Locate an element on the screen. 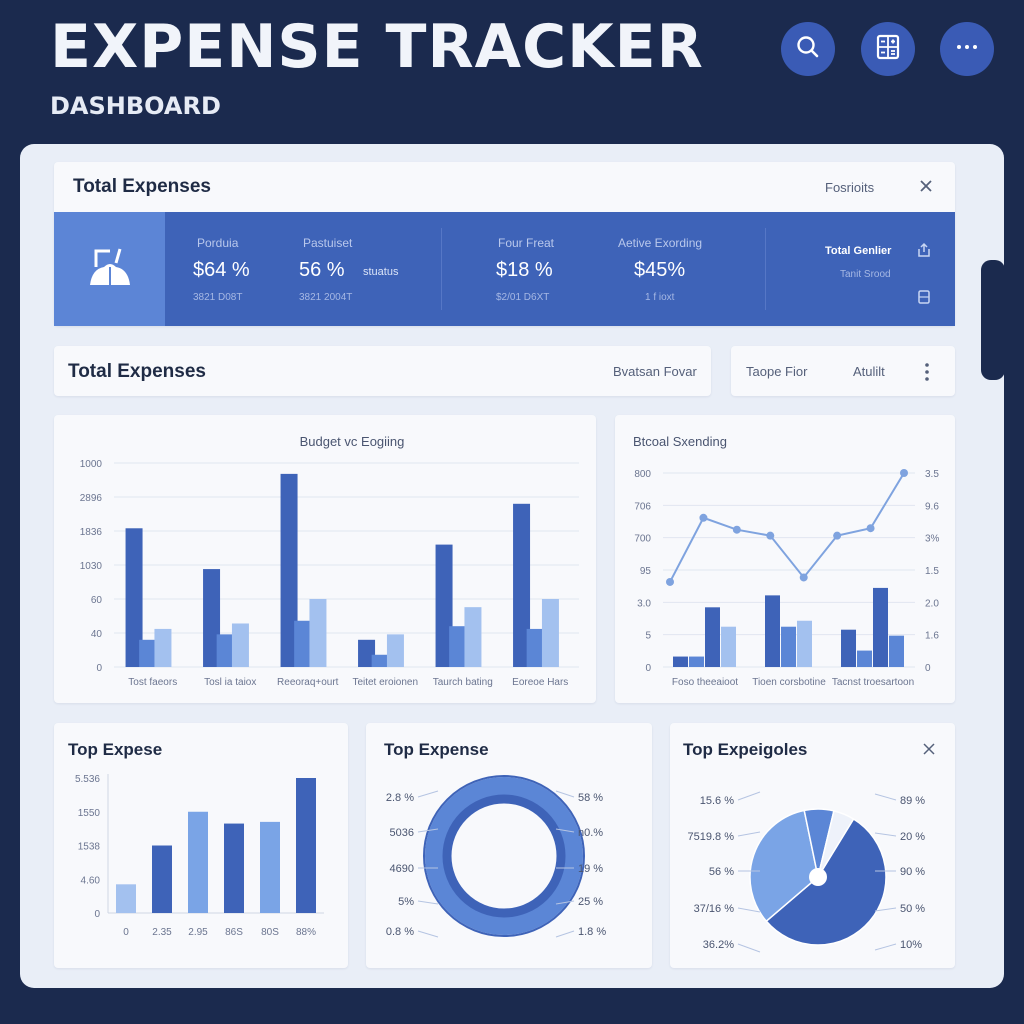 This screenshot has width=1024, height=1024. filter-link: Atulilt is located at coordinates (869, 371).